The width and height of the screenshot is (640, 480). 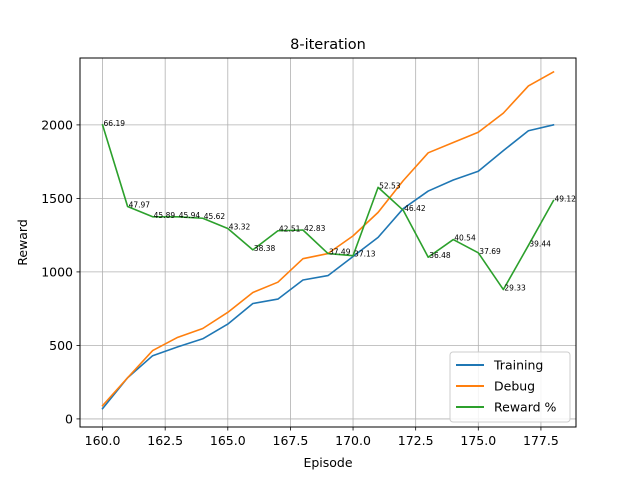 I want to click on data-point-label: 47.97, so click(x=140, y=204).